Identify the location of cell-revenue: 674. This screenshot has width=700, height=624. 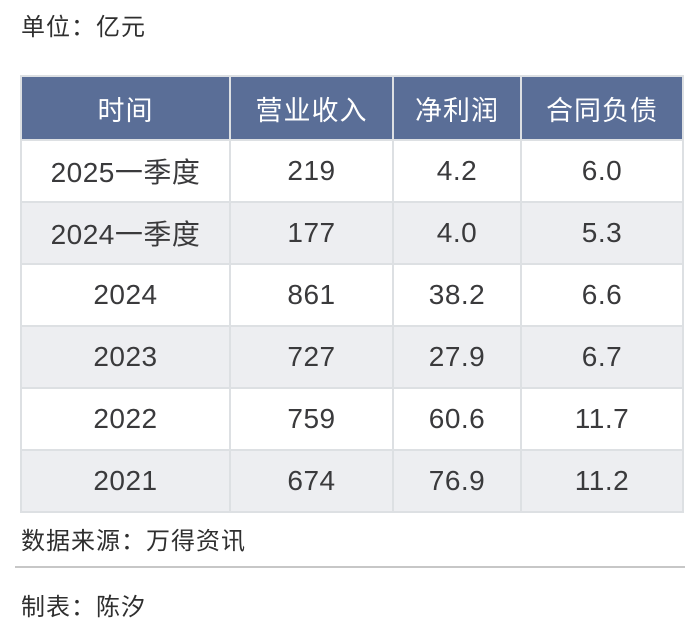
(311, 481).